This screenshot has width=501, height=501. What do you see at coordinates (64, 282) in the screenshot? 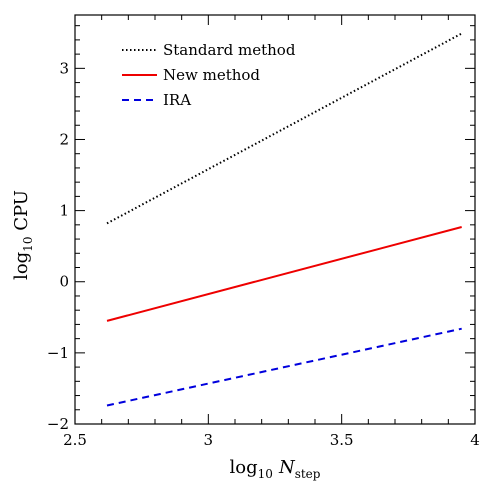
I see `y-tick-label: 0` at bounding box center [64, 282].